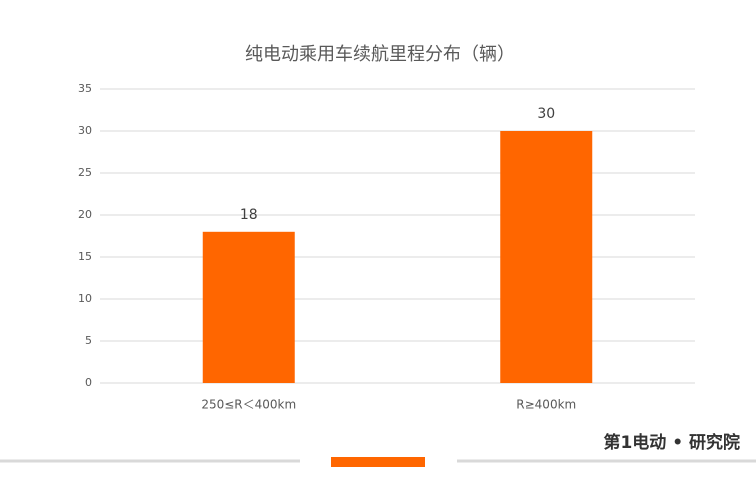 The image size is (756, 489). I want to click on y-tick-label: 30, so click(85, 130).